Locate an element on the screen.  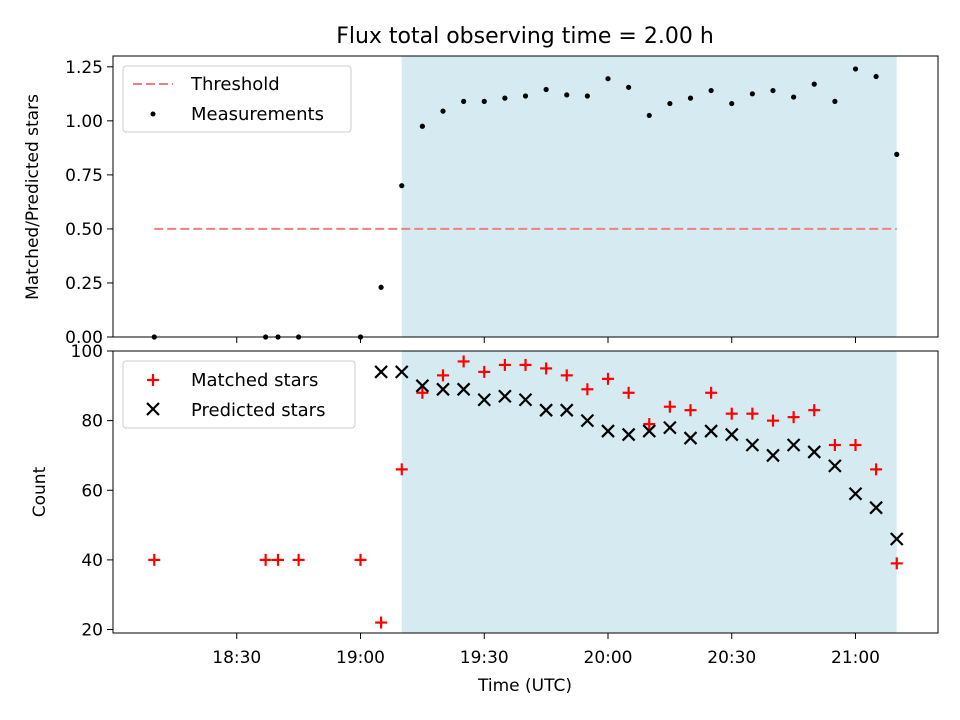
legend-predicted-label: Predicted stars is located at coordinates (258, 410).